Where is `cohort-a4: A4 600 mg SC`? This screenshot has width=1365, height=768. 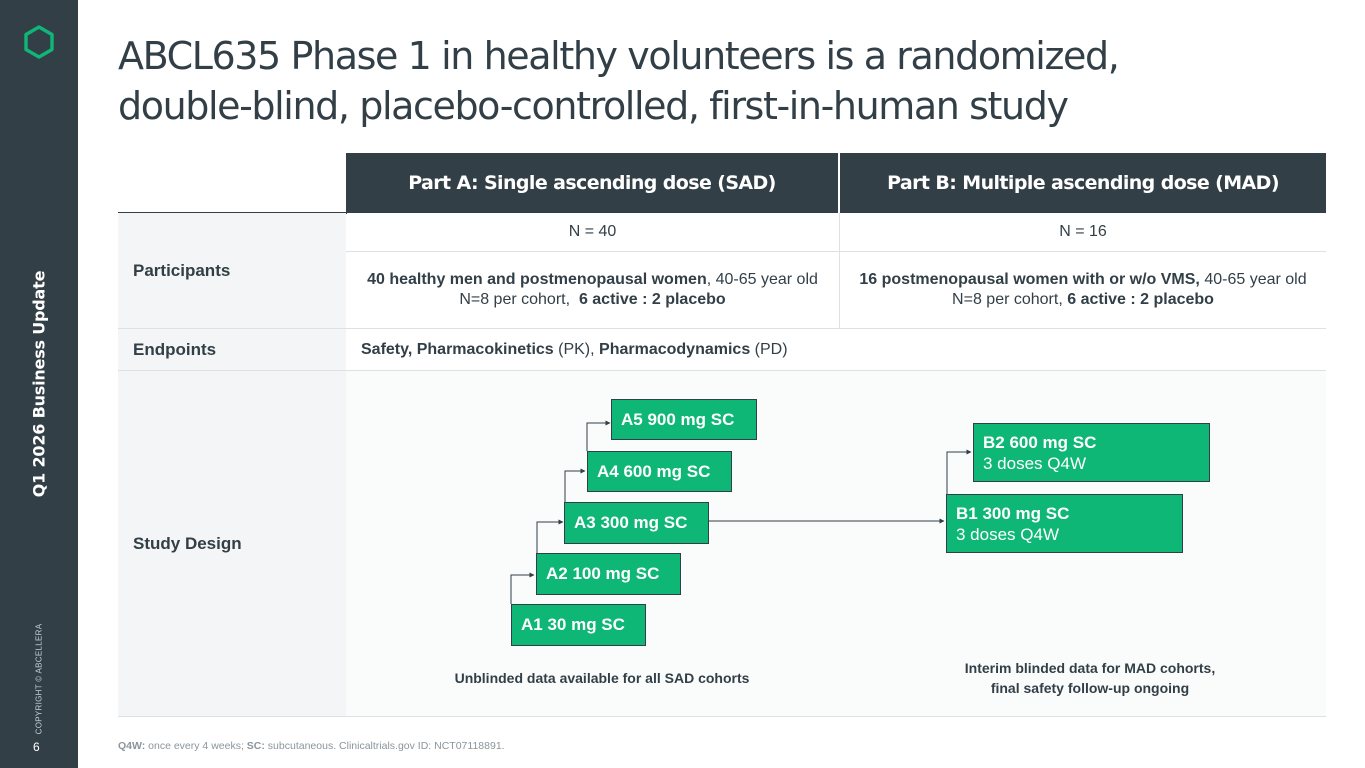
cohort-a4: A4 600 mg SC is located at coordinates (659, 471).